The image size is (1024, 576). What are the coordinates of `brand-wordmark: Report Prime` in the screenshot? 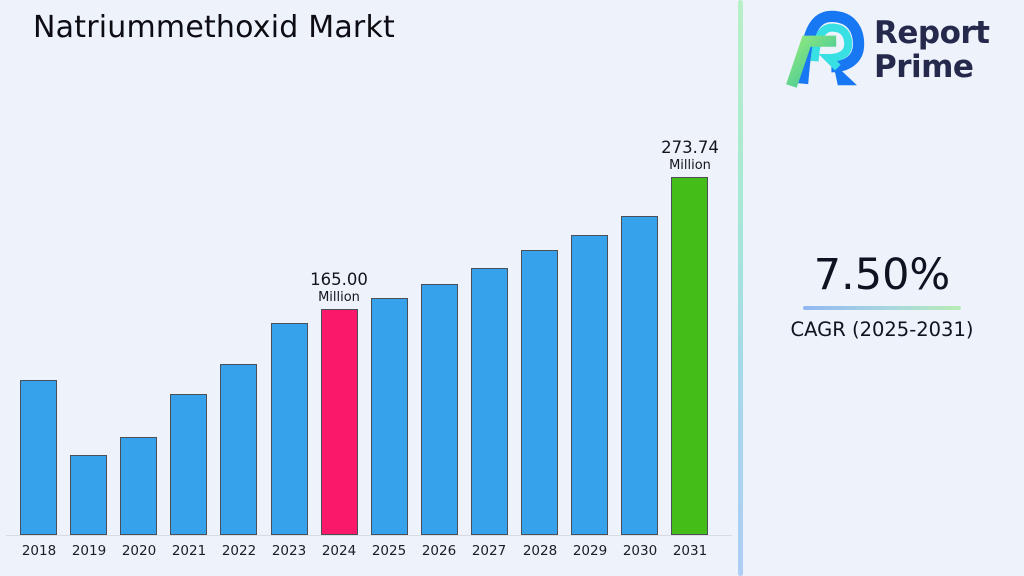 It's located at (932, 50).